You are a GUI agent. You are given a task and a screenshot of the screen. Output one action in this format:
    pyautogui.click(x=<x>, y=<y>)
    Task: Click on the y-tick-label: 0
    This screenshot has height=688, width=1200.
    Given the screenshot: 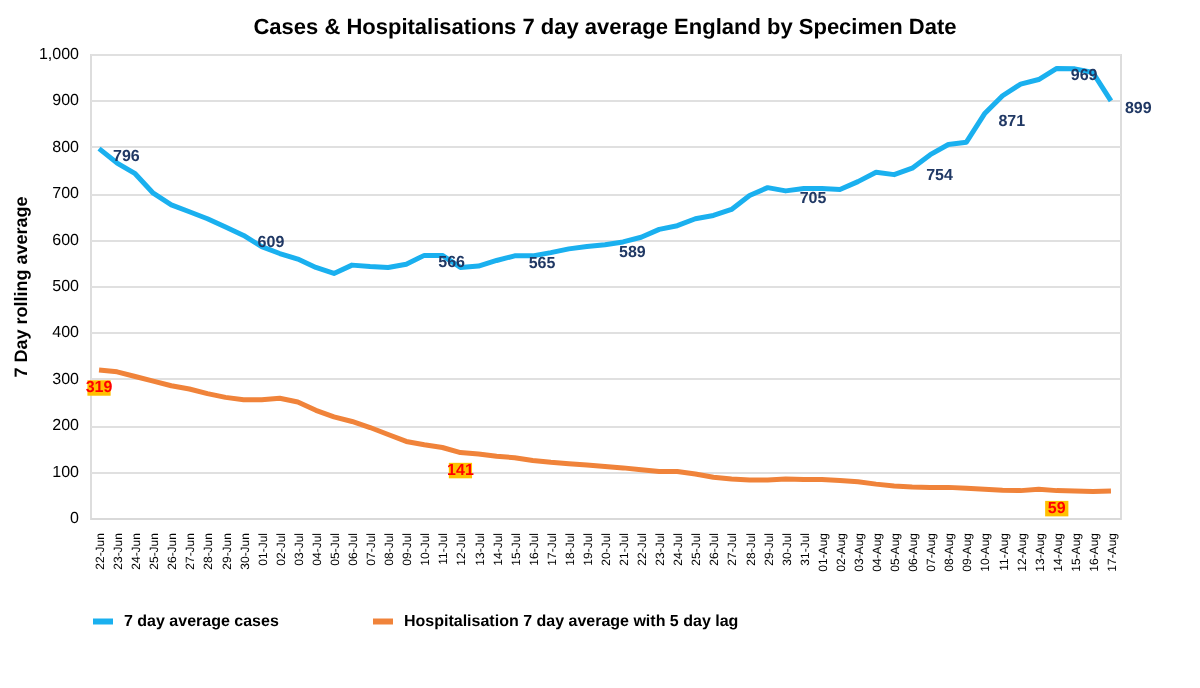 What is the action you would take?
    pyautogui.click(x=75, y=518)
    